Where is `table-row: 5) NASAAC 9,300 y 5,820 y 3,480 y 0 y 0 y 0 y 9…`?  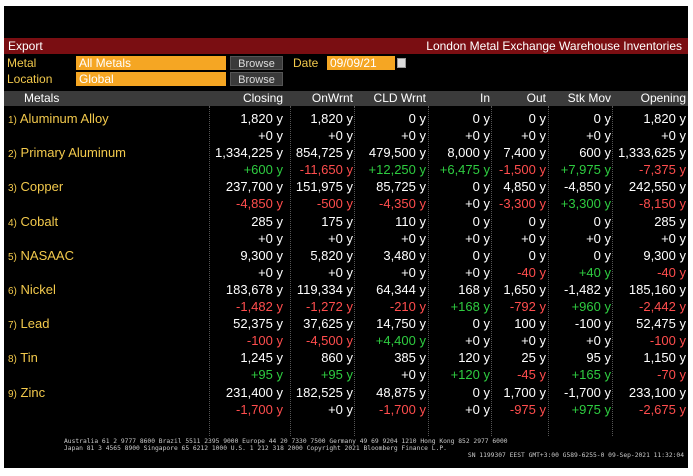
table-row: 5) NASAAC 9,300 y 5,820 y 3,480 y 0 y 0 y 0 y 9… is located at coordinates (346, 263).